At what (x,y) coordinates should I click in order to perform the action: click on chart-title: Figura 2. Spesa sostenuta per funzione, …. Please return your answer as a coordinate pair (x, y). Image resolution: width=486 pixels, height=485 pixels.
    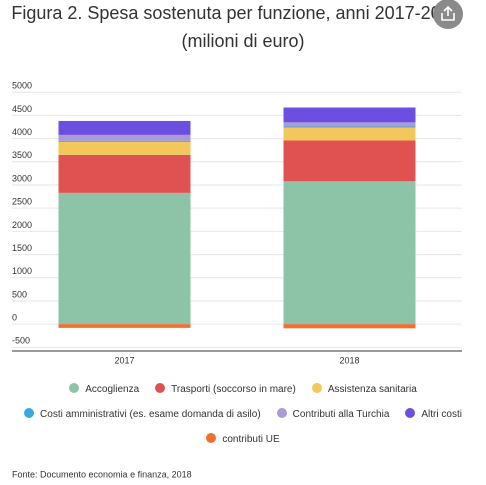
    Looking at the image, I should click on (235, 13).